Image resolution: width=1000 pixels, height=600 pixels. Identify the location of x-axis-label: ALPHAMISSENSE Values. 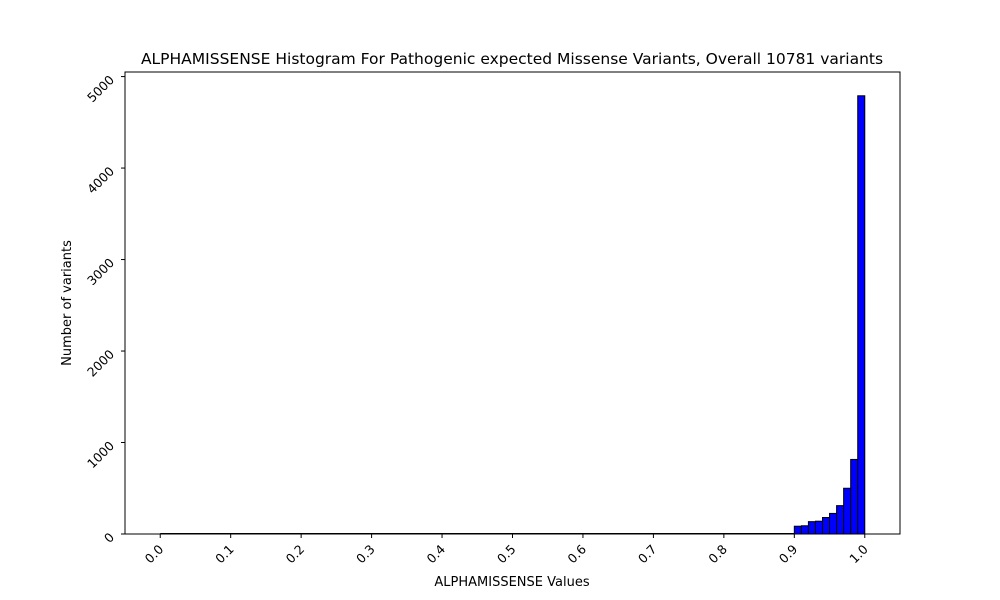
(511, 582).